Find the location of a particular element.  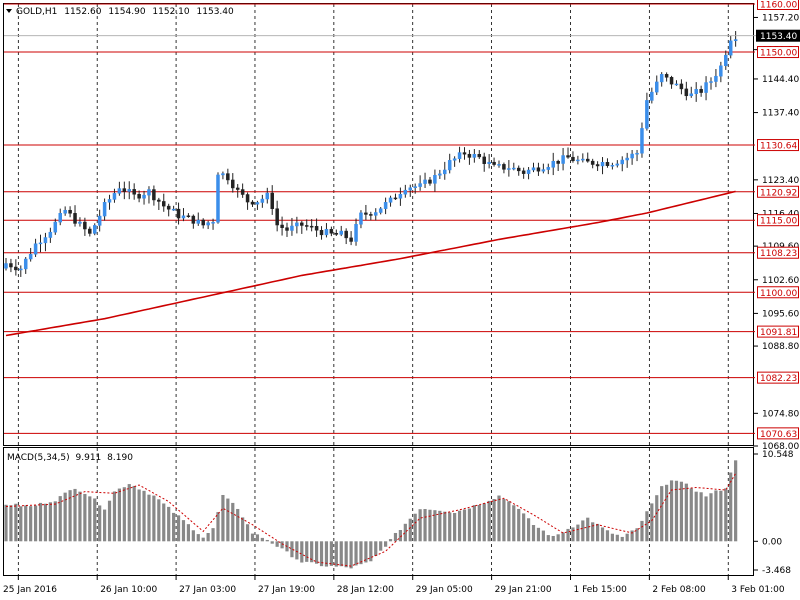

time-tick-label: 29 Jan 05:00 is located at coordinates (444, 590).